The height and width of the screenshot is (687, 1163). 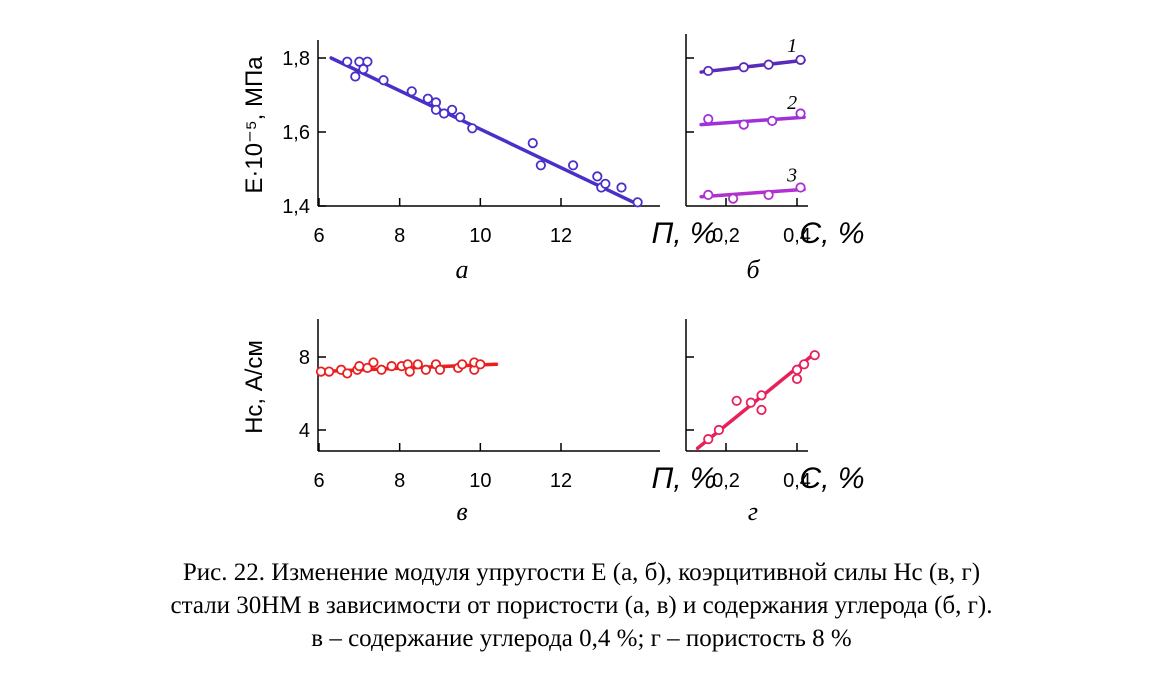 What do you see at coordinates (753, 511) in the screenshot?
I see `panel-letter: г` at bounding box center [753, 511].